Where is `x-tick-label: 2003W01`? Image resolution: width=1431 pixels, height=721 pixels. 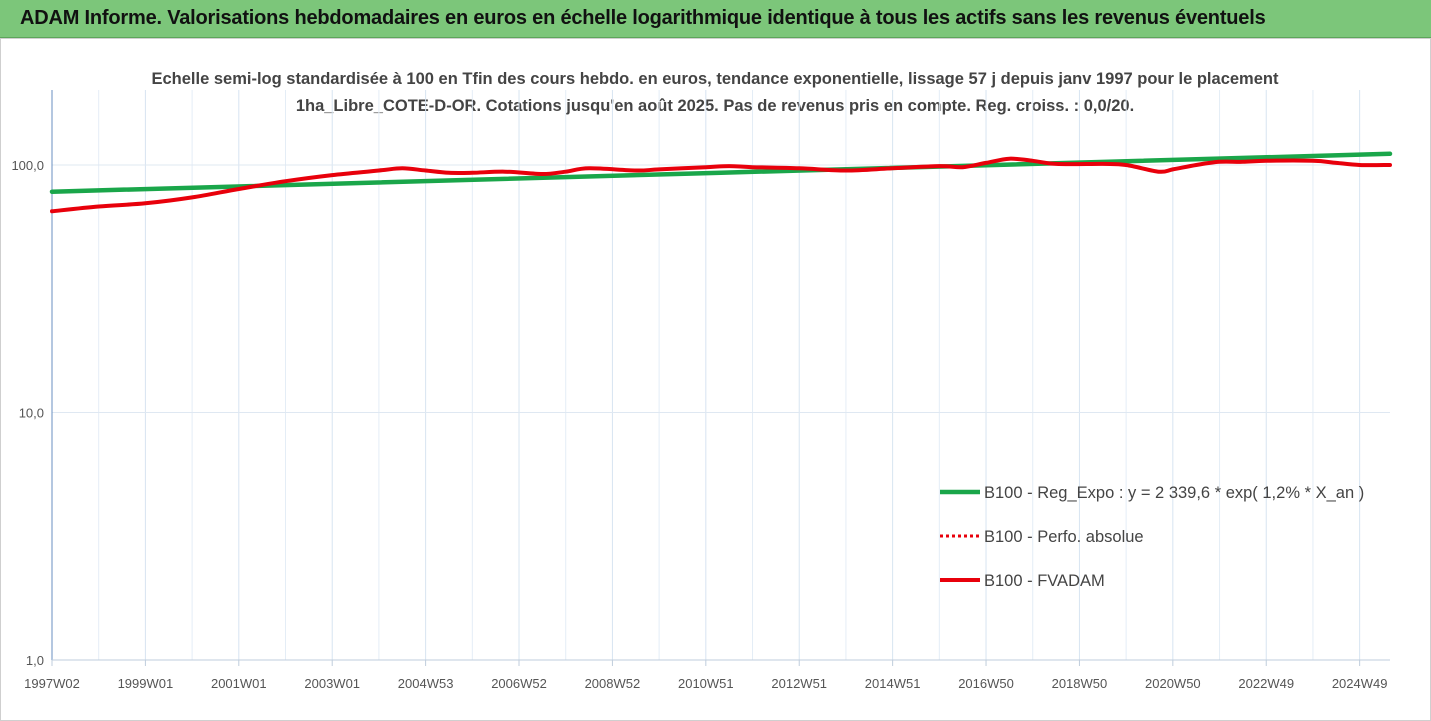 x-tick-label: 2003W01 is located at coordinates (332, 683).